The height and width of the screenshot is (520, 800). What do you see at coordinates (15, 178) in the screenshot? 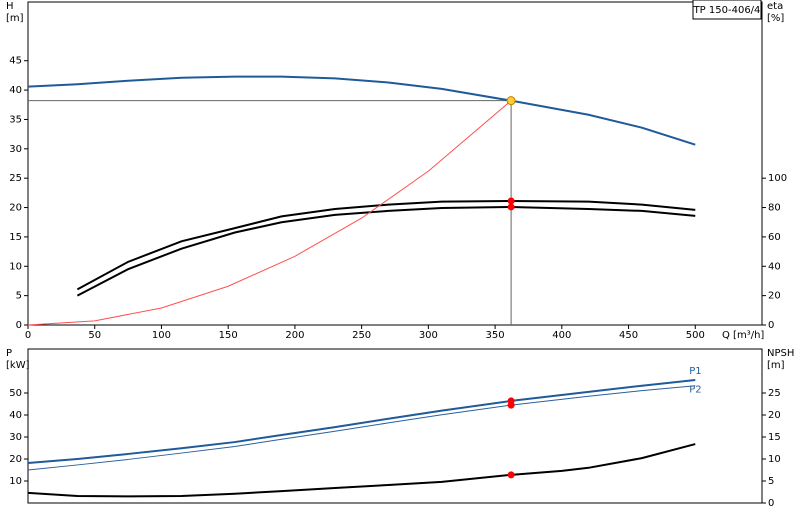
I see `y-tick-label: 25` at bounding box center [15, 178].